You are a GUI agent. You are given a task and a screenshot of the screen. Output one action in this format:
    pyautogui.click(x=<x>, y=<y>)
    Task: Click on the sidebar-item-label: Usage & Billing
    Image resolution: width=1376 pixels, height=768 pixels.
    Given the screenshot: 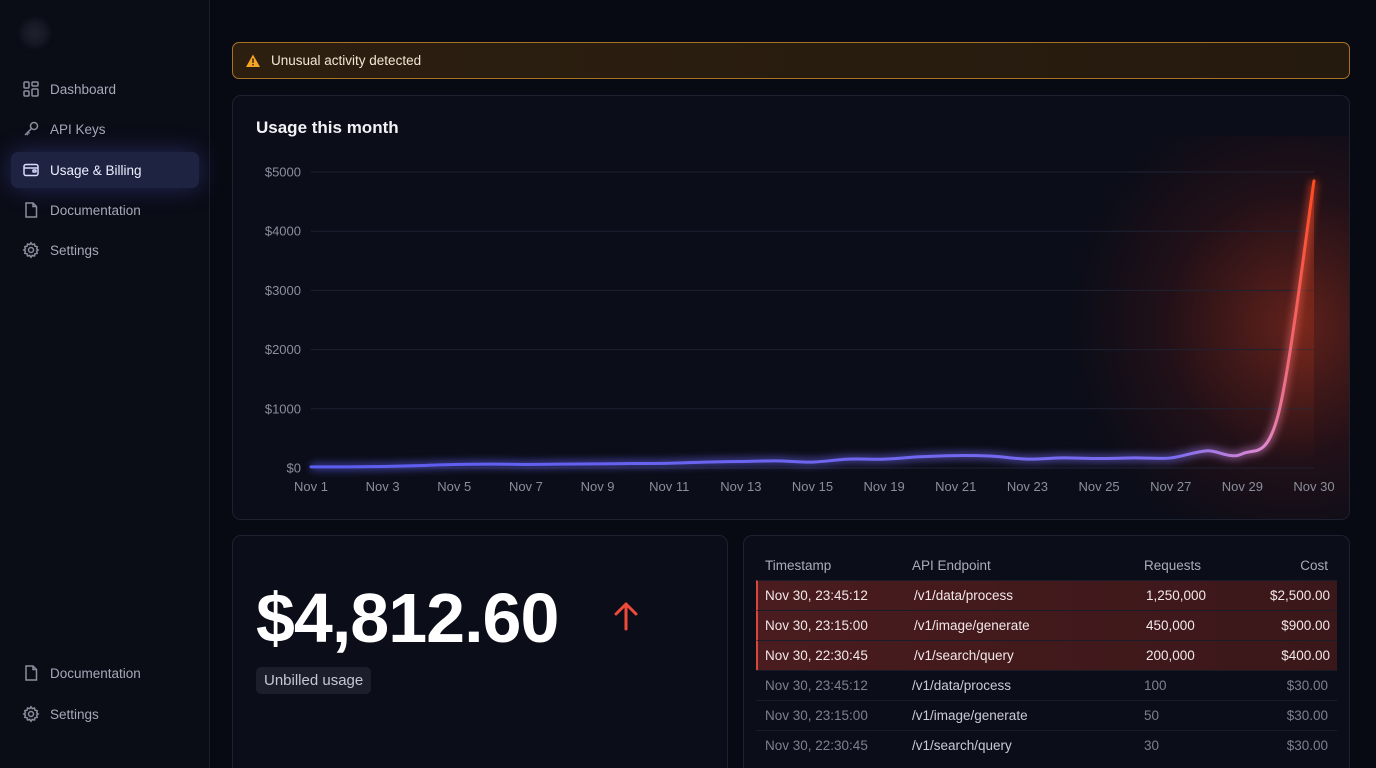 What is the action you would take?
    pyautogui.click(x=96, y=170)
    